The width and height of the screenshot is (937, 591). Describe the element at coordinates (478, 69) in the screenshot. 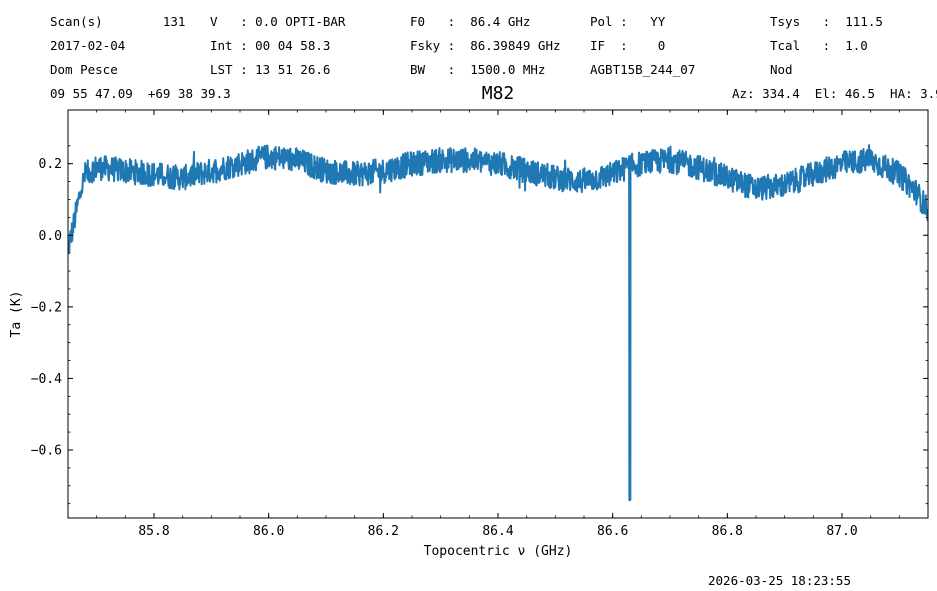

I see `header-bw: BW : 1500.0 MHz` at that location.